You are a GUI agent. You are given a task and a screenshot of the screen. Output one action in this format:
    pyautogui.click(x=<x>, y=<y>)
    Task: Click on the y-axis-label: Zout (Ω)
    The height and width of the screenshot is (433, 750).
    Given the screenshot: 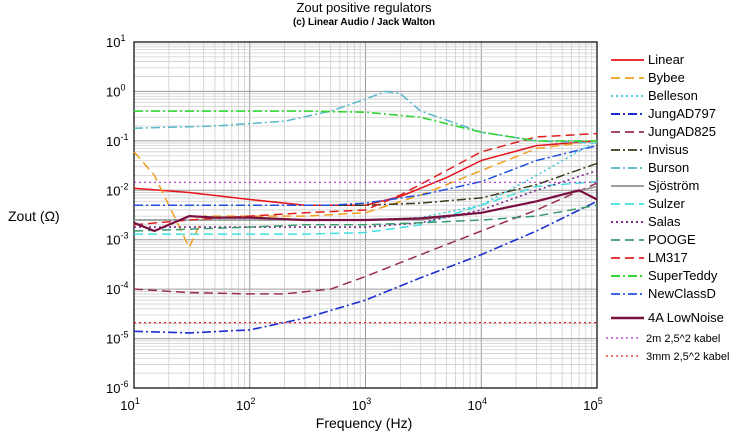 What is the action you would take?
    pyautogui.click(x=34, y=216)
    